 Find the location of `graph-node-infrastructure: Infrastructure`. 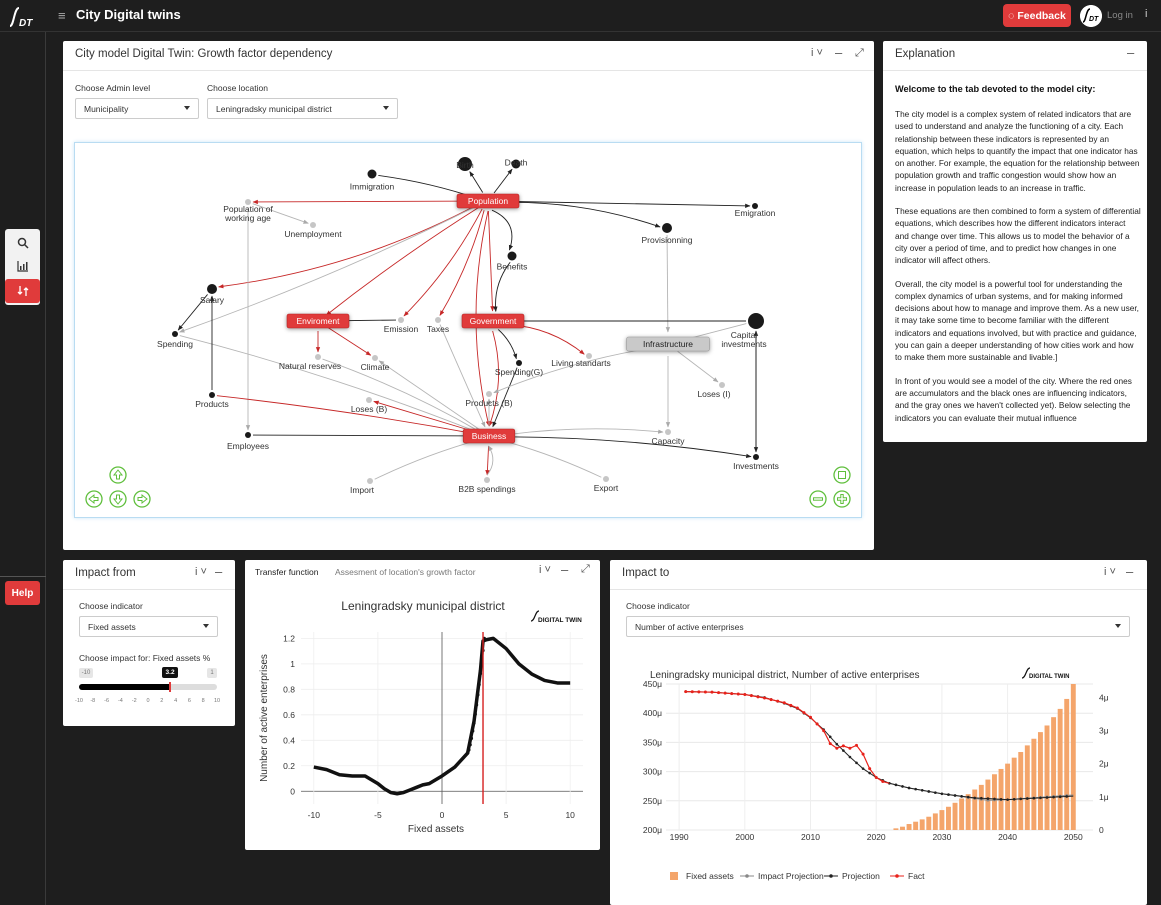

graph-node-infrastructure: Infrastructure is located at coordinates (668, 344).